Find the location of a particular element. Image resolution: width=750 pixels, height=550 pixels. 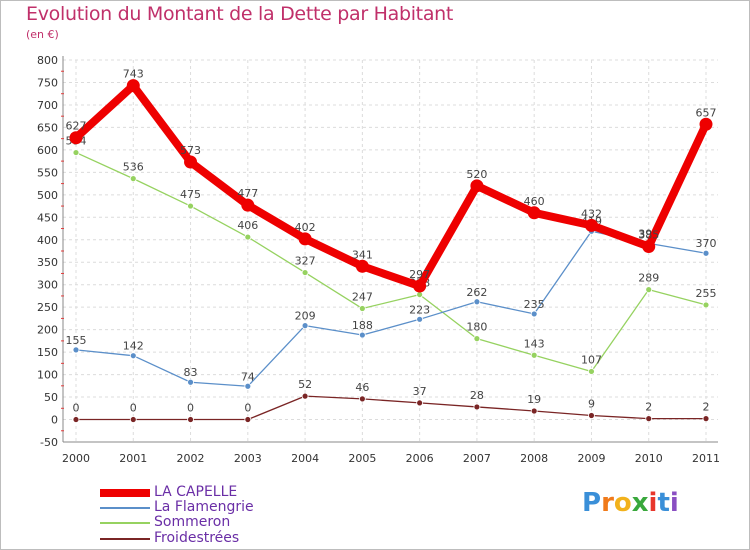

data-label: 2 is located at coordinates (706, 407).